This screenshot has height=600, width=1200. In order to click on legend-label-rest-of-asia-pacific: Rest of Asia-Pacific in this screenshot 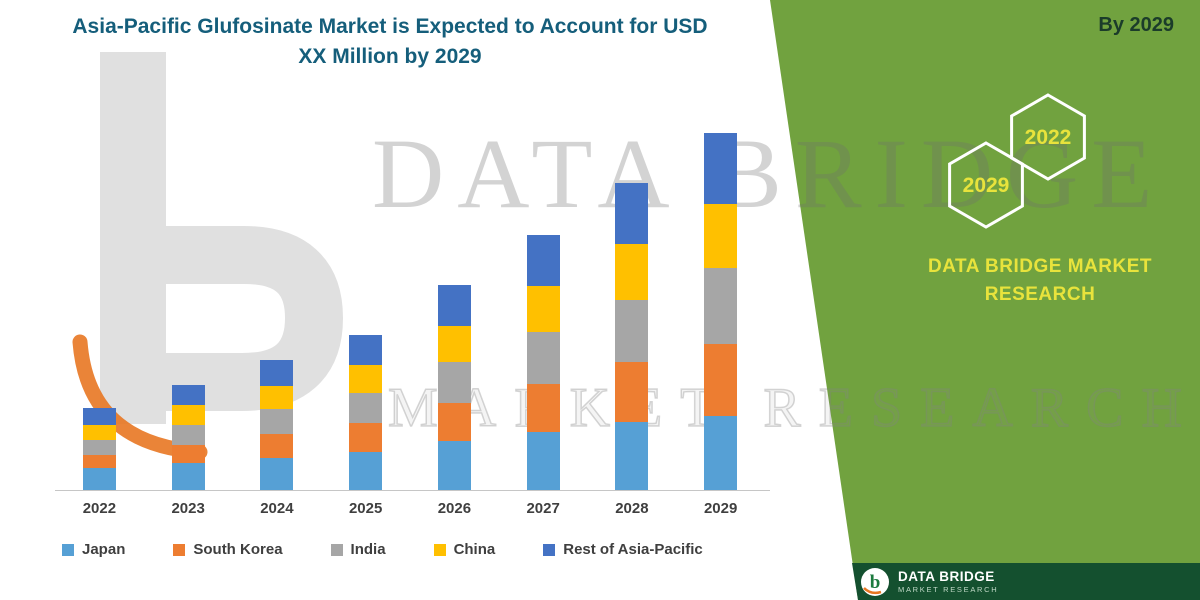, I will do `click(633, 549)`.